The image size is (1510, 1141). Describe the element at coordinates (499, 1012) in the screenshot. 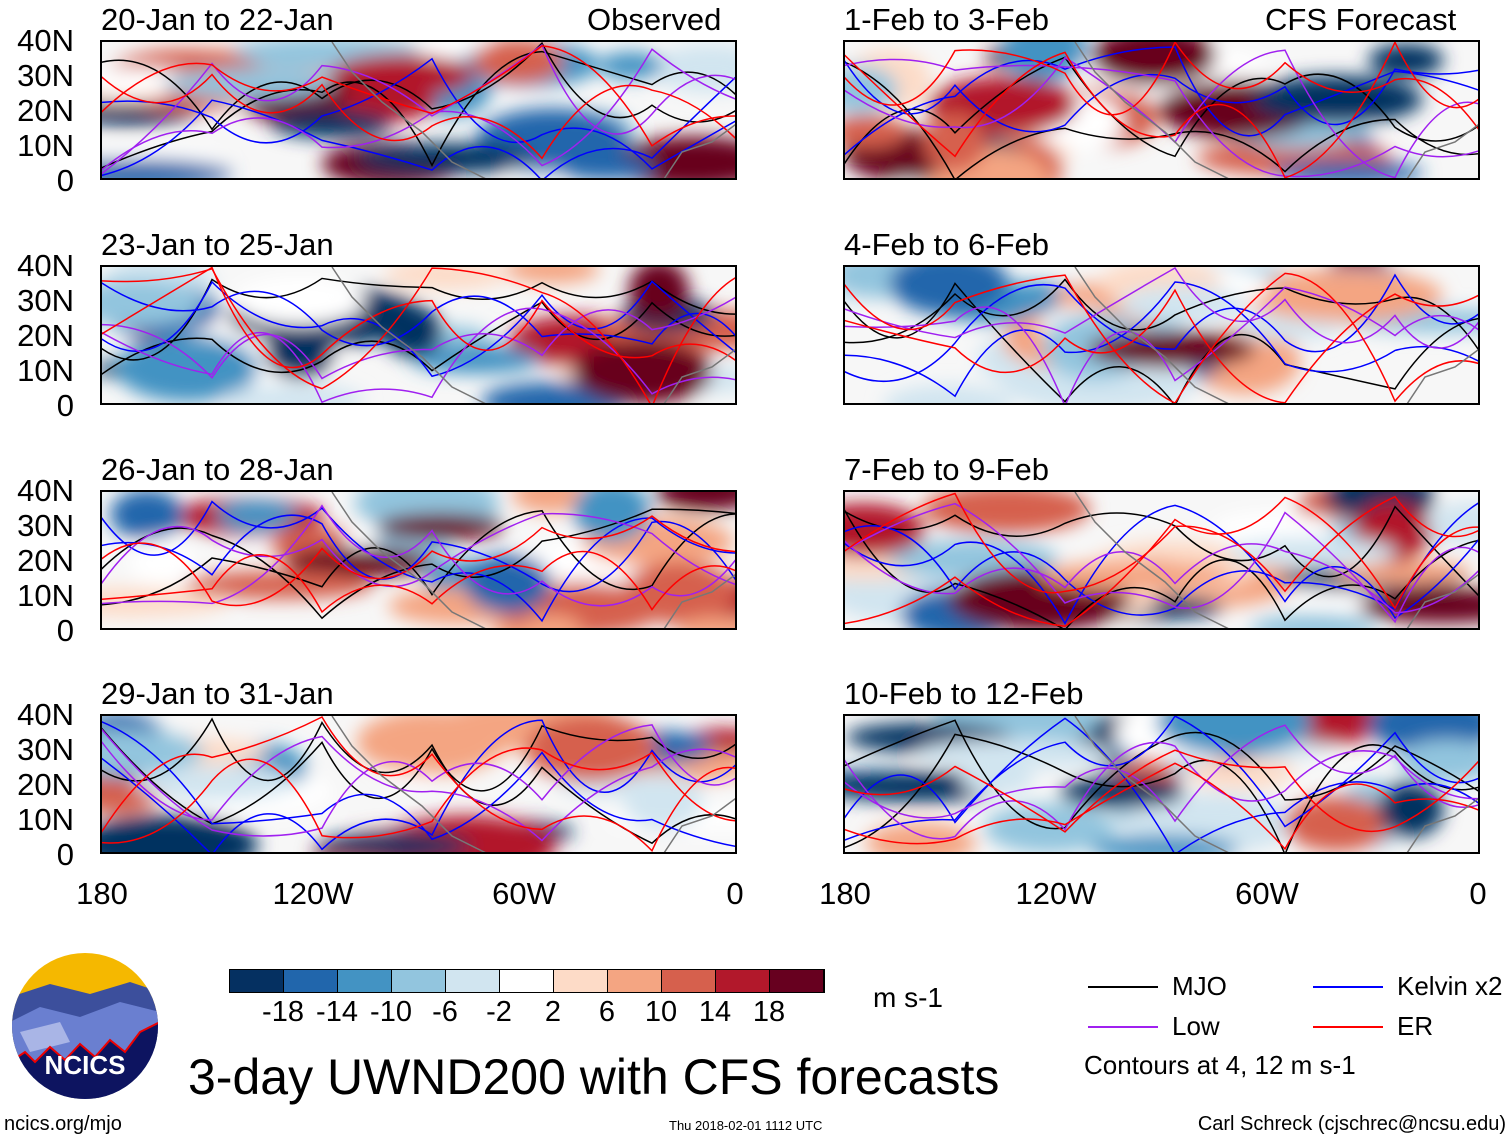

I see `colorbar-label: -2` at that location.